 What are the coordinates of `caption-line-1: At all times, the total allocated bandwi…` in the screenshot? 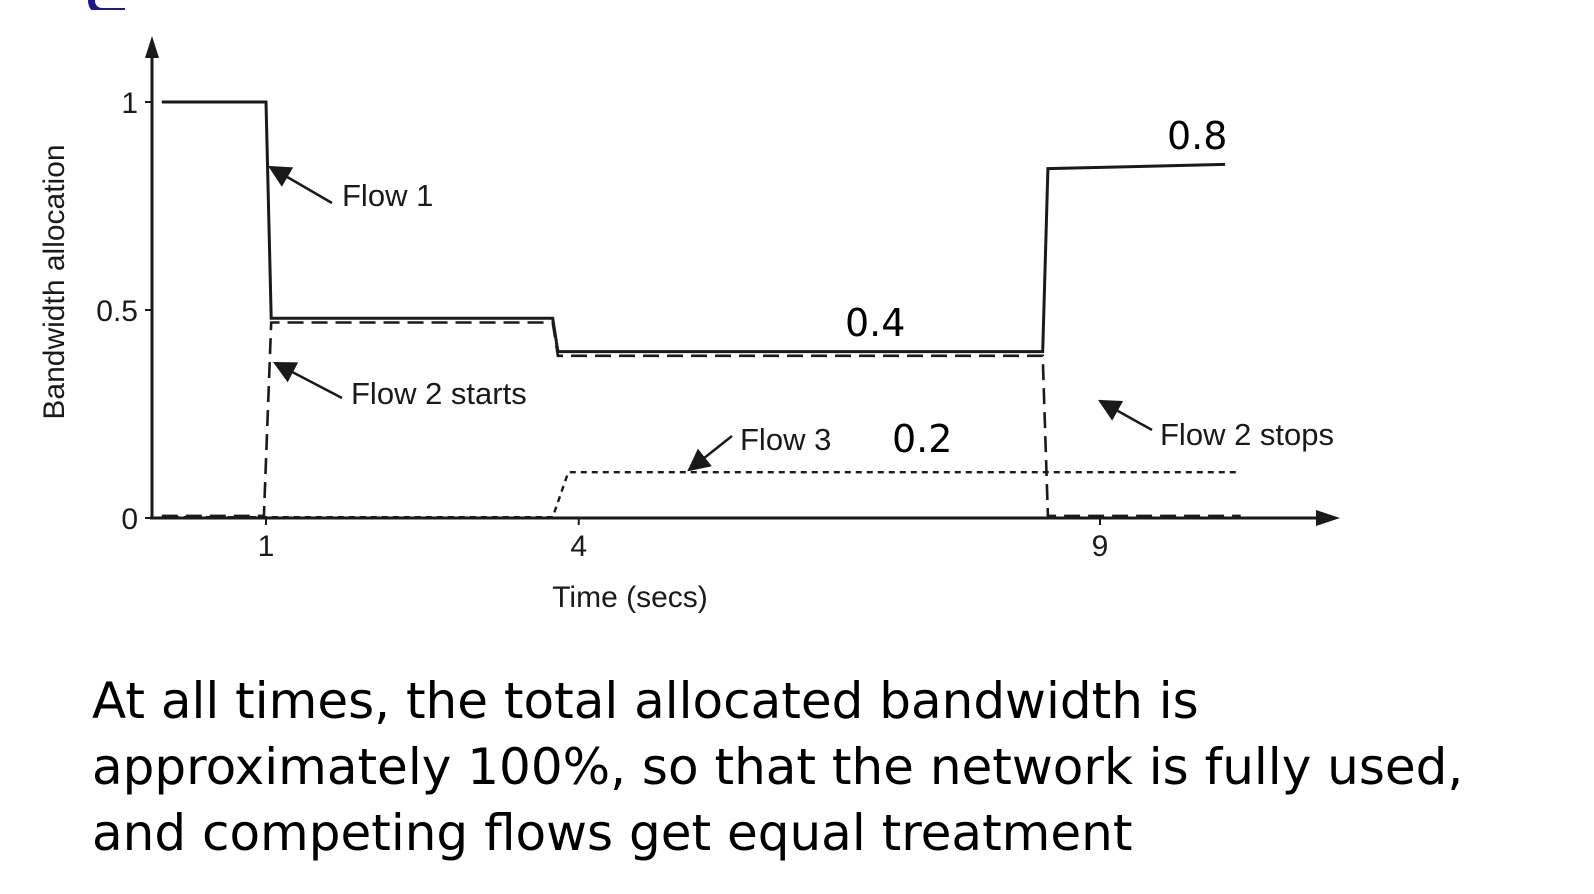 It's located at (645, 701).